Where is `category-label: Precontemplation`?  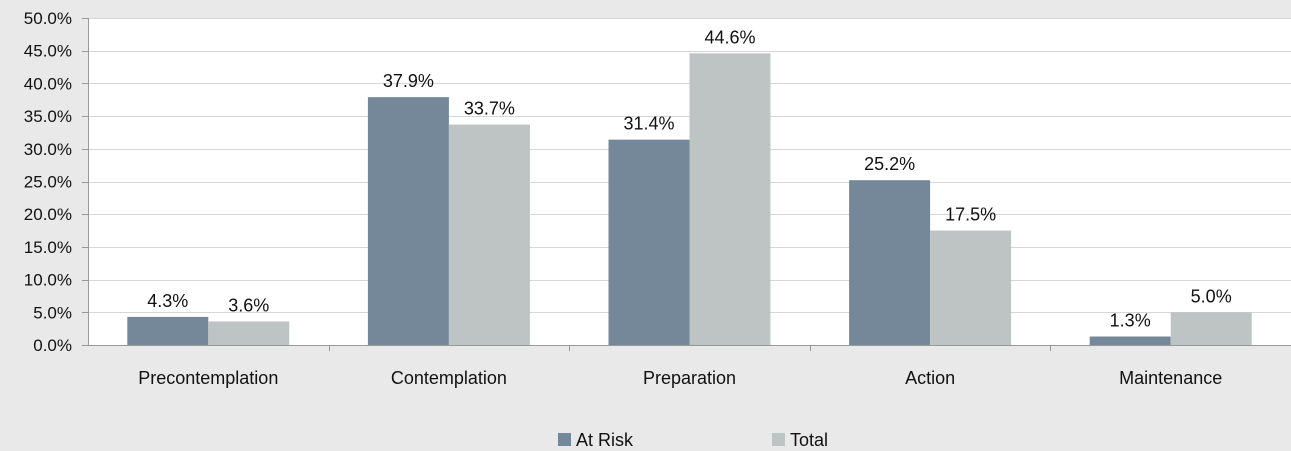 category-label: Precontemplation is located at coordinates (208, 378).